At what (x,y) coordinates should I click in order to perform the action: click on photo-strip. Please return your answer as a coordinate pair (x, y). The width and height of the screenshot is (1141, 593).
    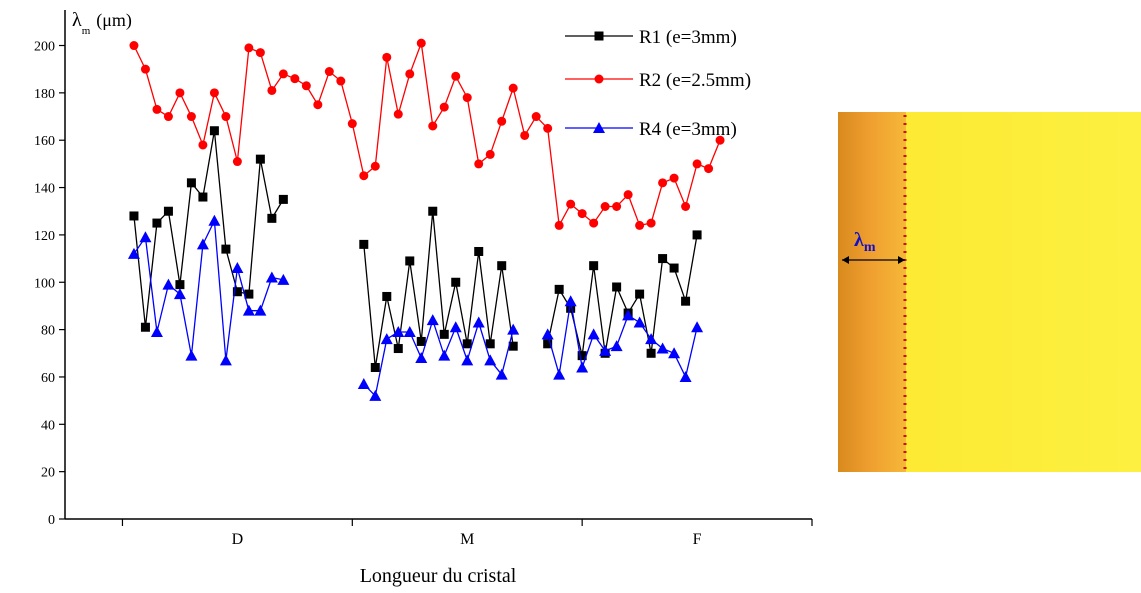
    Looking at the image, I should click on (872, 292).